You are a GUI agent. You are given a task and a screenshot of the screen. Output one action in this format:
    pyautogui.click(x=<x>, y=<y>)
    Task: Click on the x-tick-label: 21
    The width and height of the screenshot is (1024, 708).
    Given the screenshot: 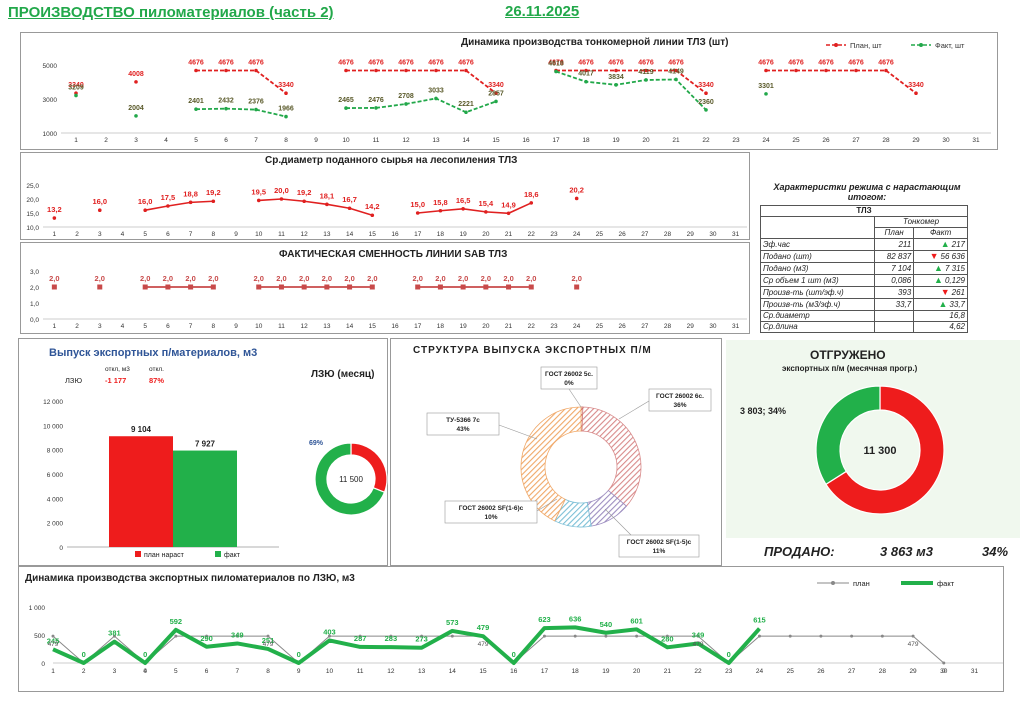 What is the action you would take?
    pyautogui.click(x=676, y=140)
    